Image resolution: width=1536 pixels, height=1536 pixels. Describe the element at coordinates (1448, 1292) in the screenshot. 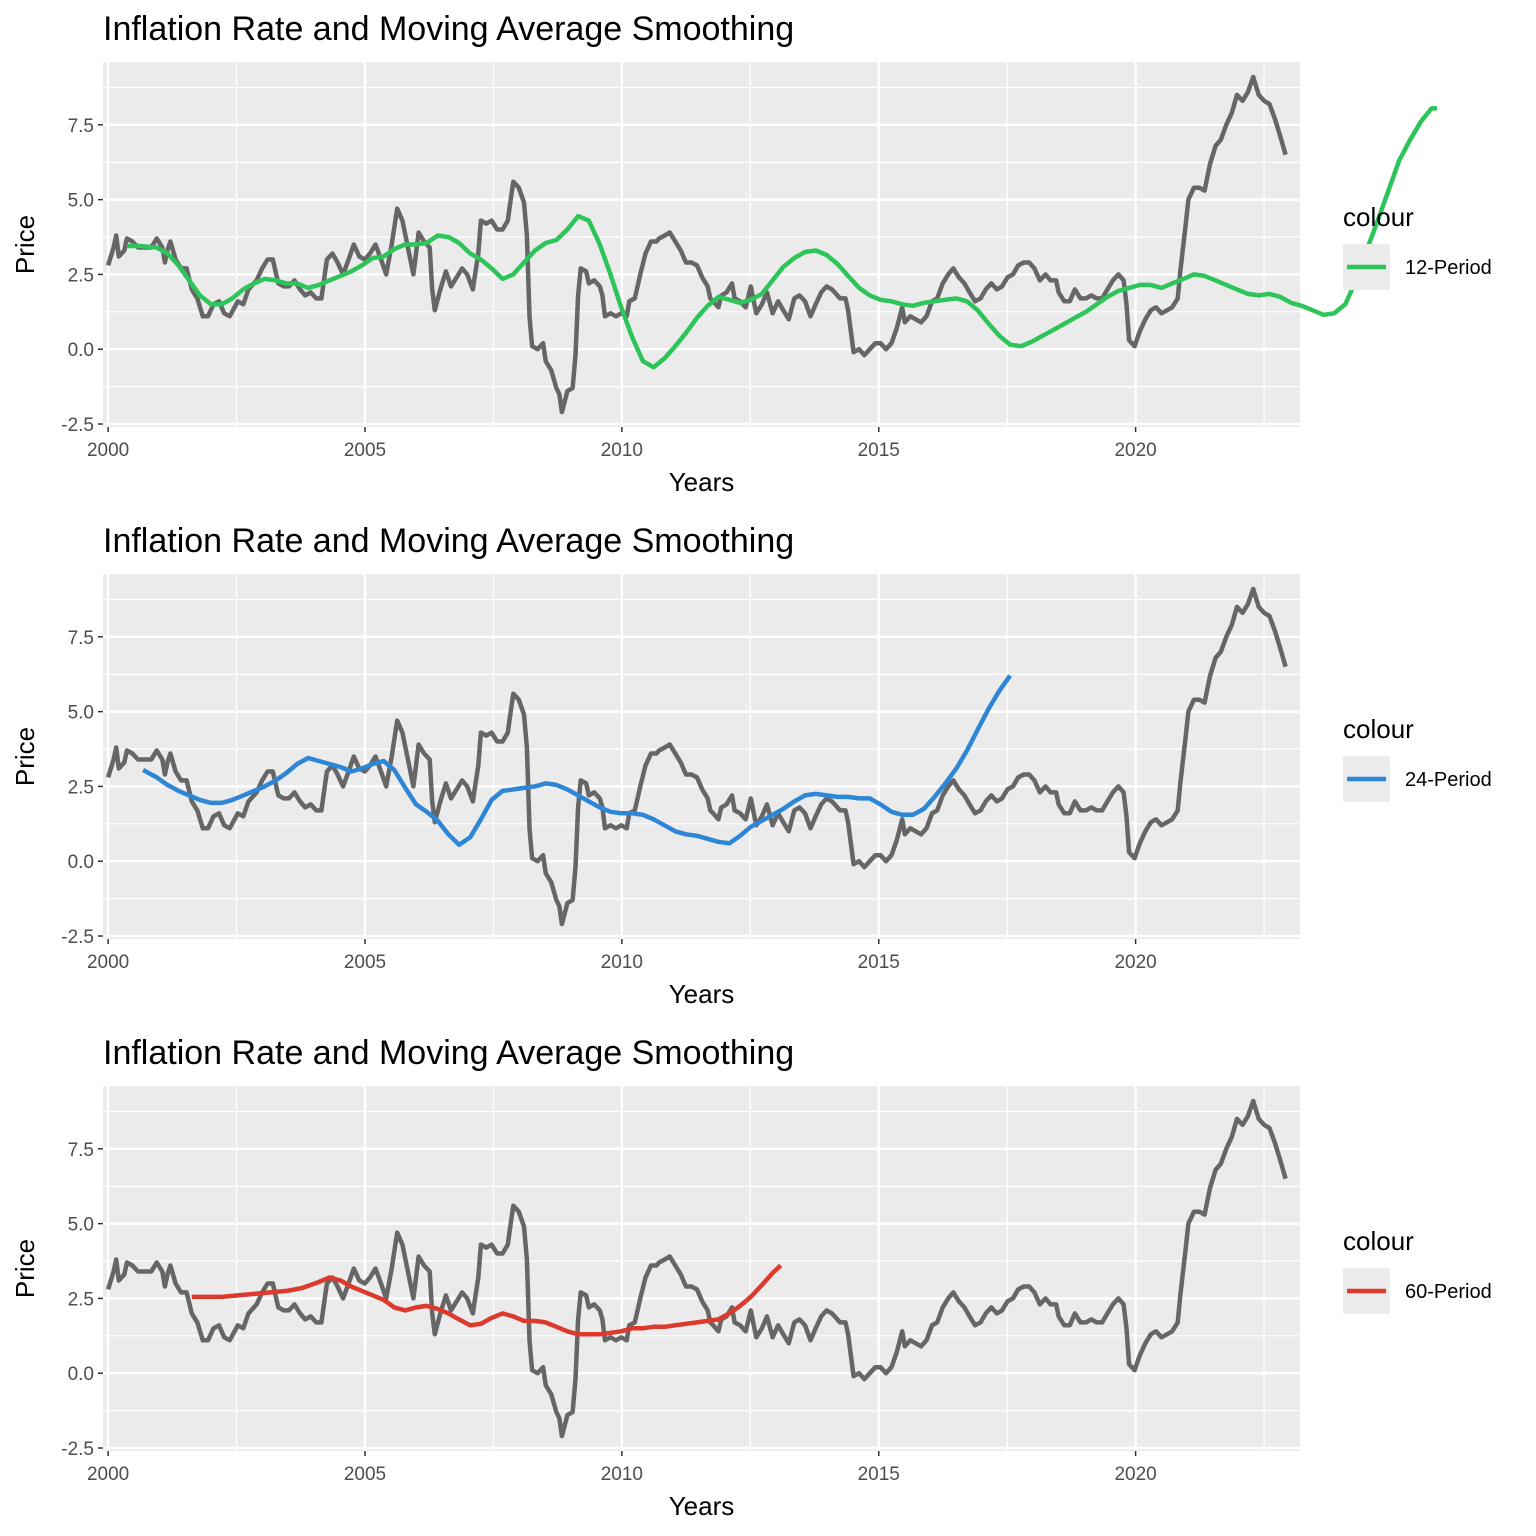

I see `legend-label: 60-Period` at that location.